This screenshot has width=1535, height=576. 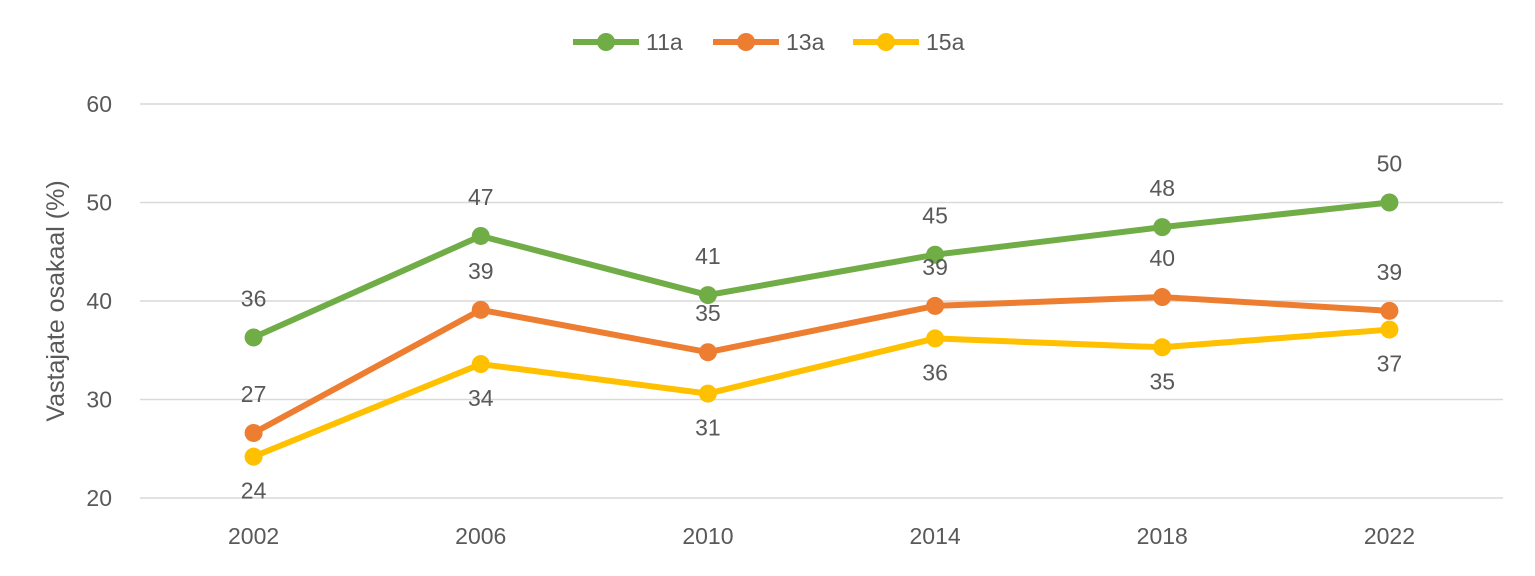 What do you see at coordinates (1389, 536) in the screenshot?
I see `x-tick-label: 2022` at bounding box center [1389, 536].